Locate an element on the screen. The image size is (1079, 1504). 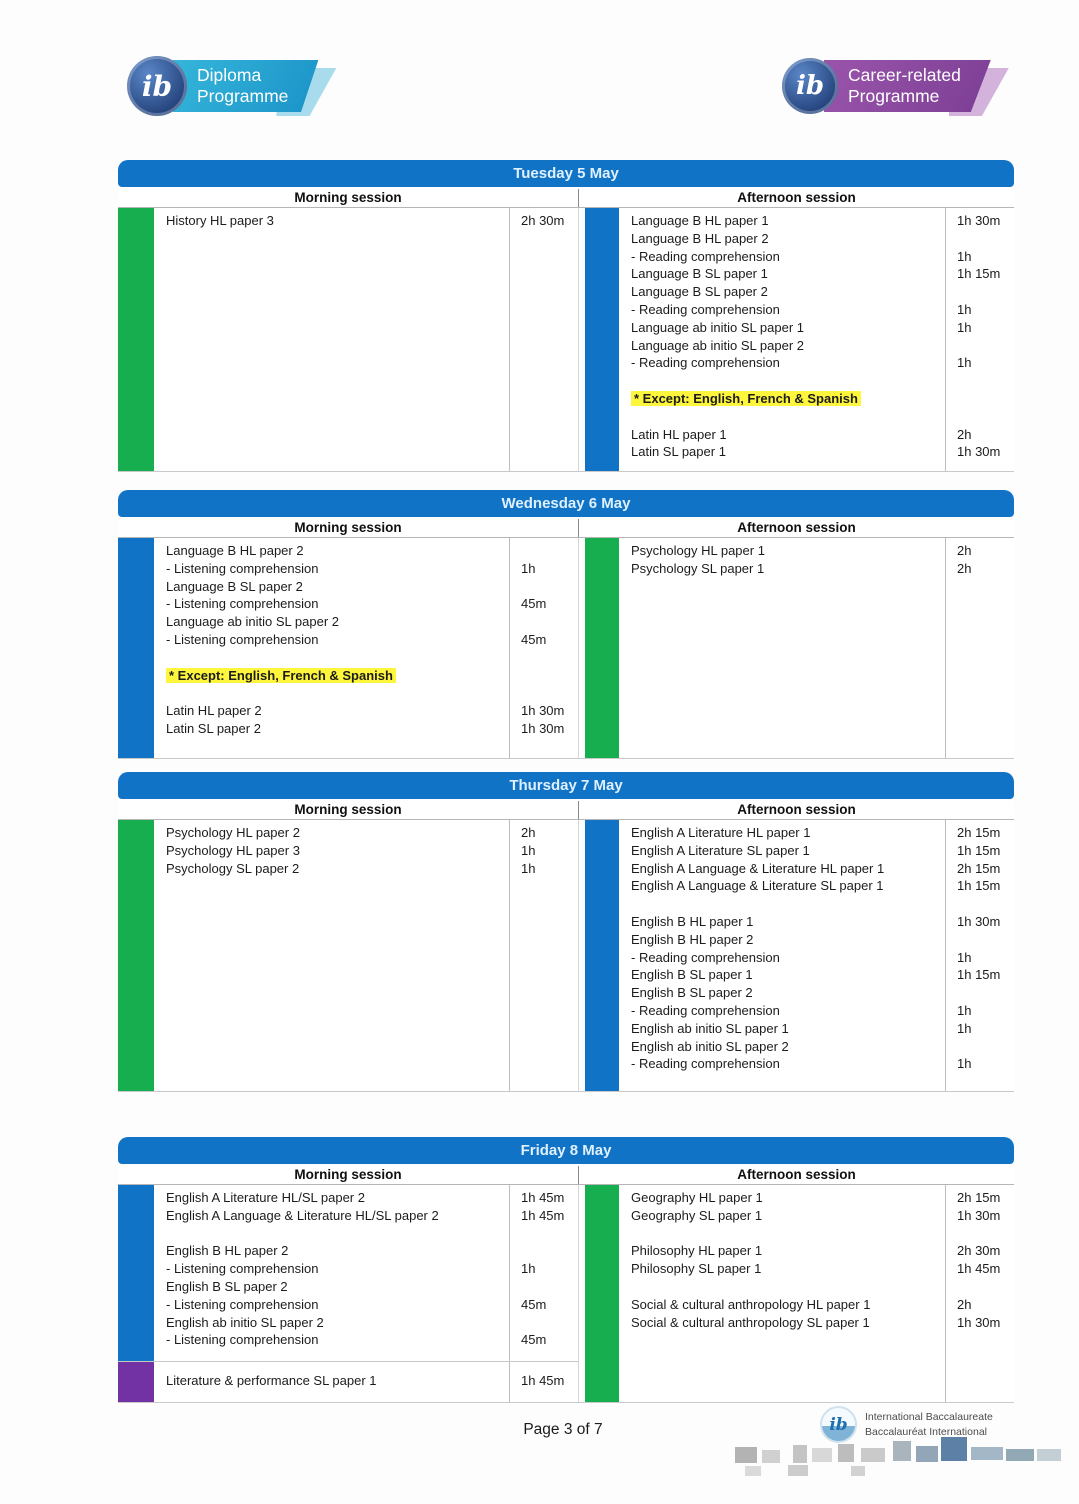
exam-name: Geography HL paper 1 is located at coordinates (697, 1197).